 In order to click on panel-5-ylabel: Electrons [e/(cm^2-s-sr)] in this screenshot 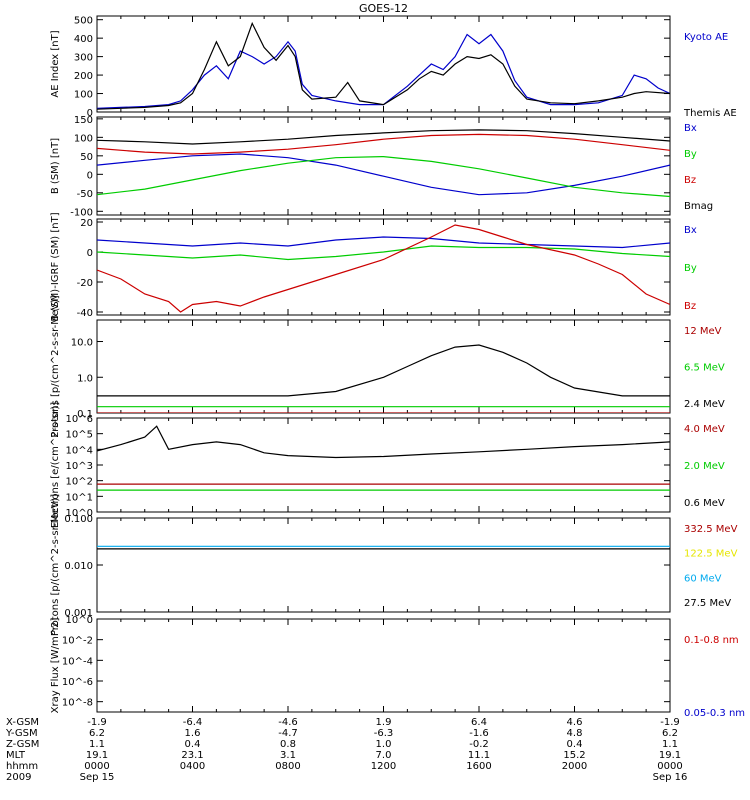, I will do `click(55, 465)`.